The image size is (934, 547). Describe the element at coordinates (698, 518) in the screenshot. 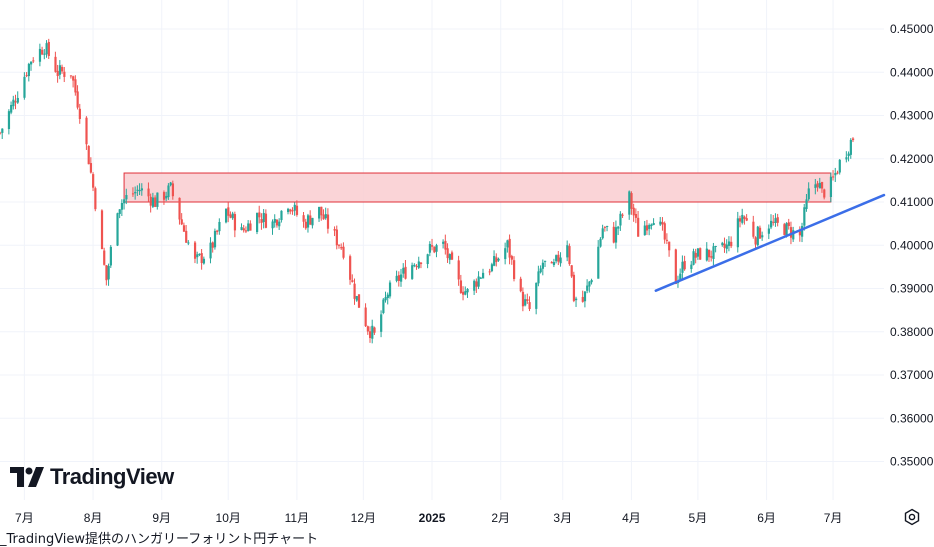

I see `x-tick-label: 5月` at that location.